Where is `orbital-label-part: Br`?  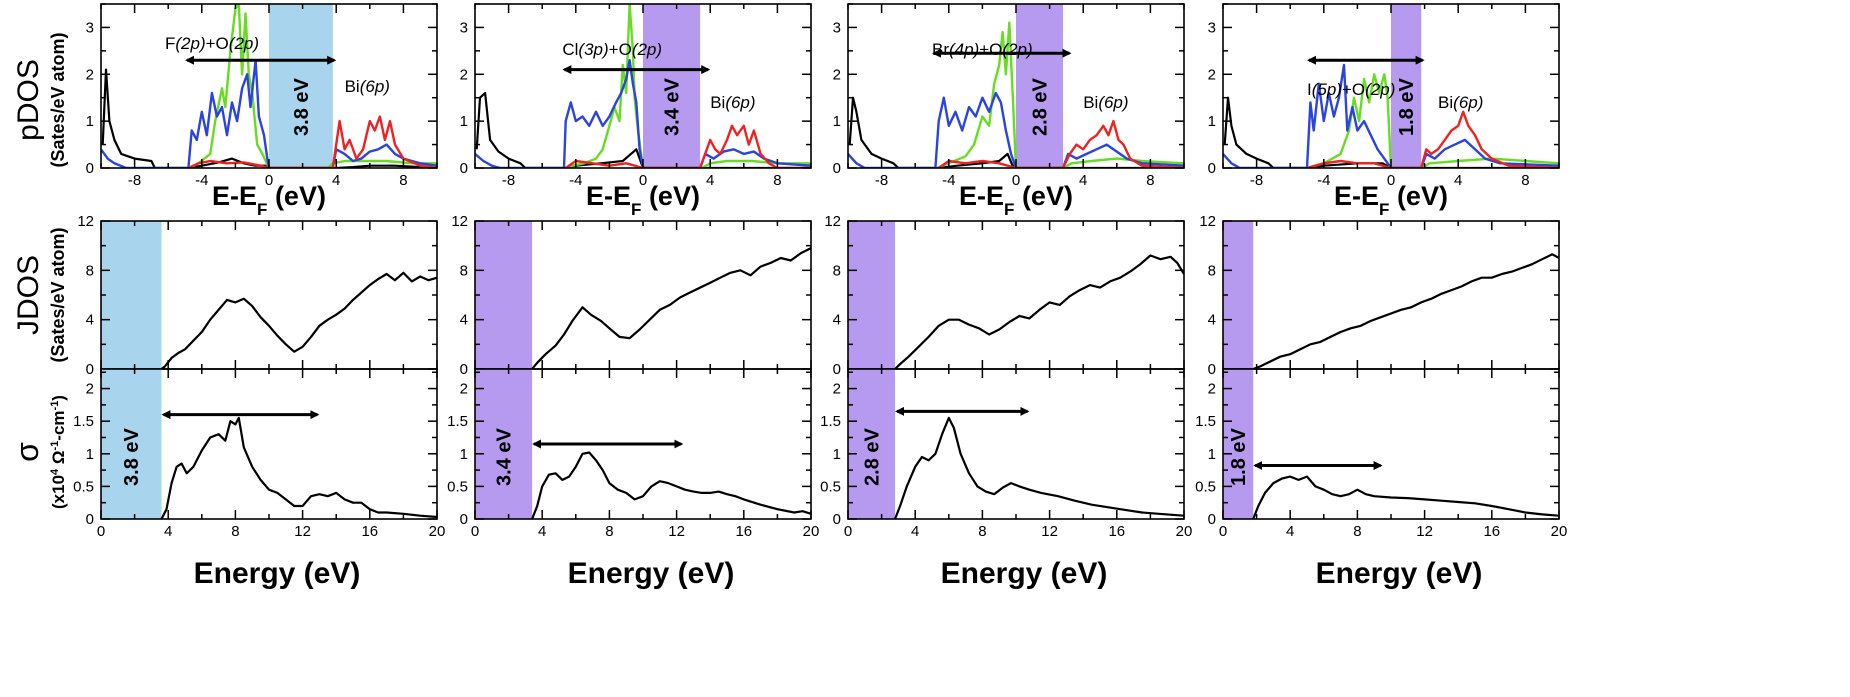
orbital-label-part: Br is located at coordinates (940, 49).